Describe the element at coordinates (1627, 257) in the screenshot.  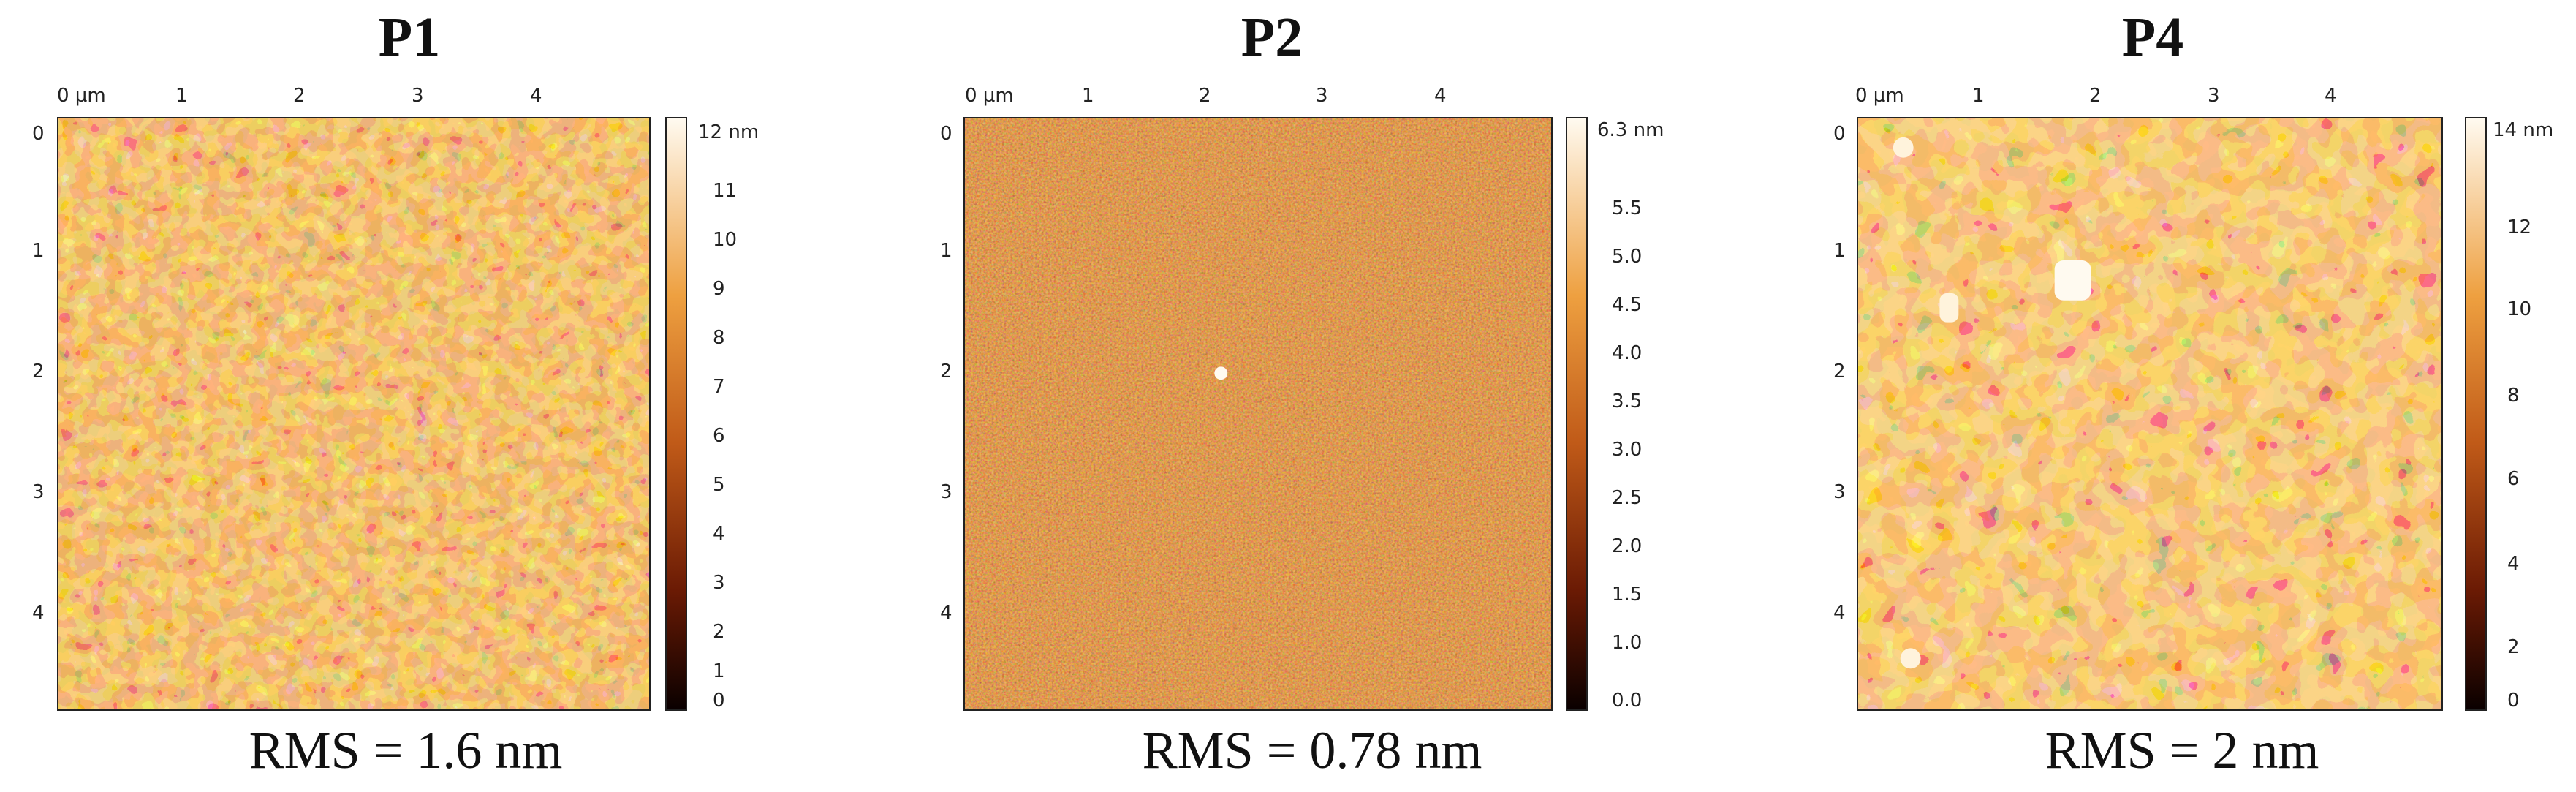
I see `colorbar-label: 5.0` at that location.